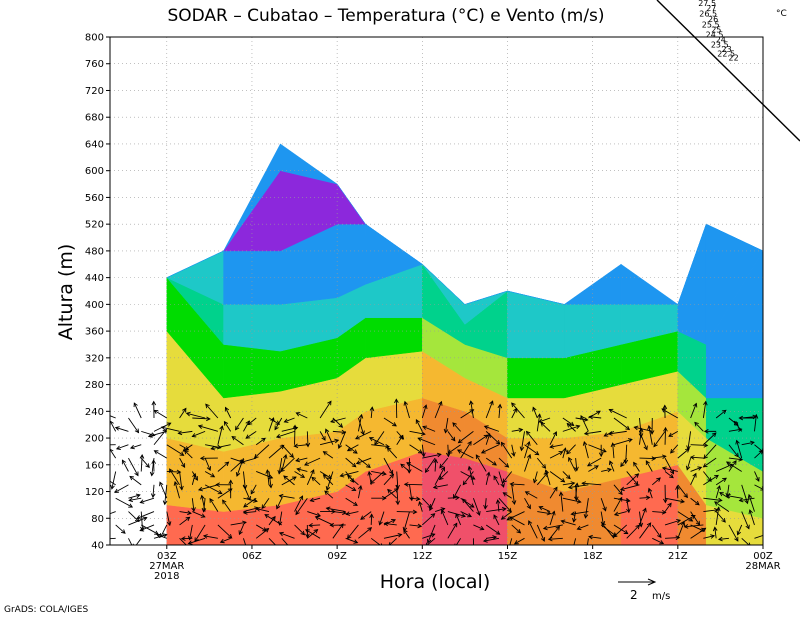  I want to click on y-tick-label: 400, so click(94, 305).